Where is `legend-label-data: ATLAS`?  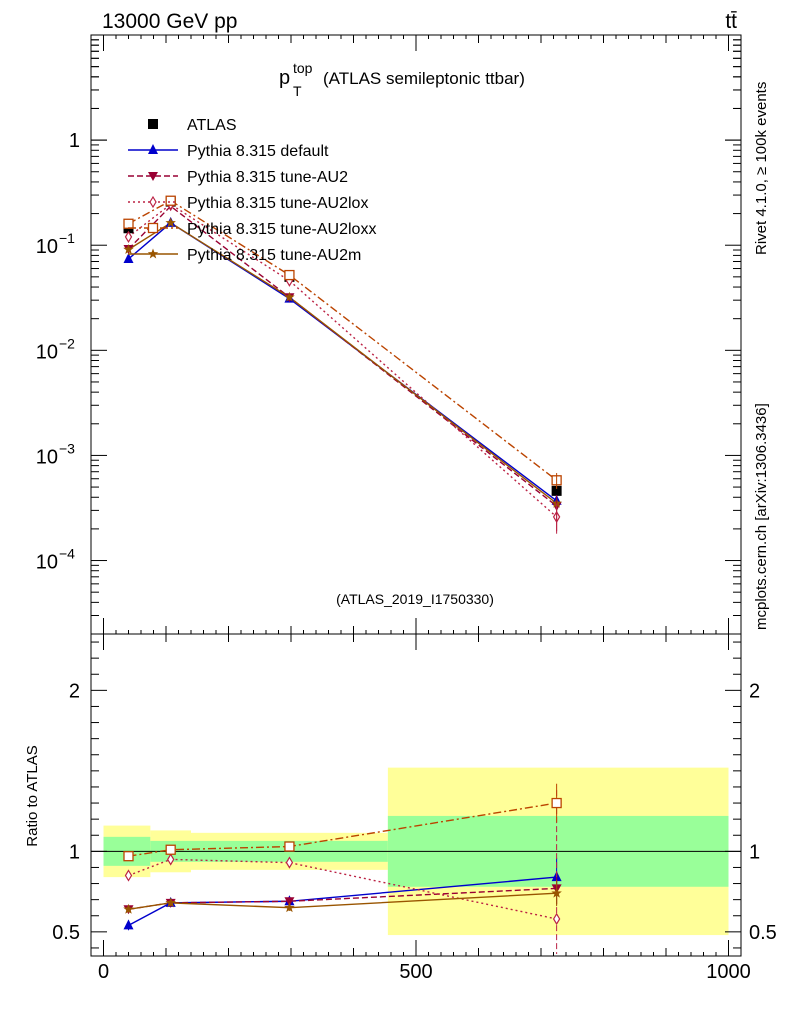
legend-label-data: ATLAS is located at coordinates (212, 125).